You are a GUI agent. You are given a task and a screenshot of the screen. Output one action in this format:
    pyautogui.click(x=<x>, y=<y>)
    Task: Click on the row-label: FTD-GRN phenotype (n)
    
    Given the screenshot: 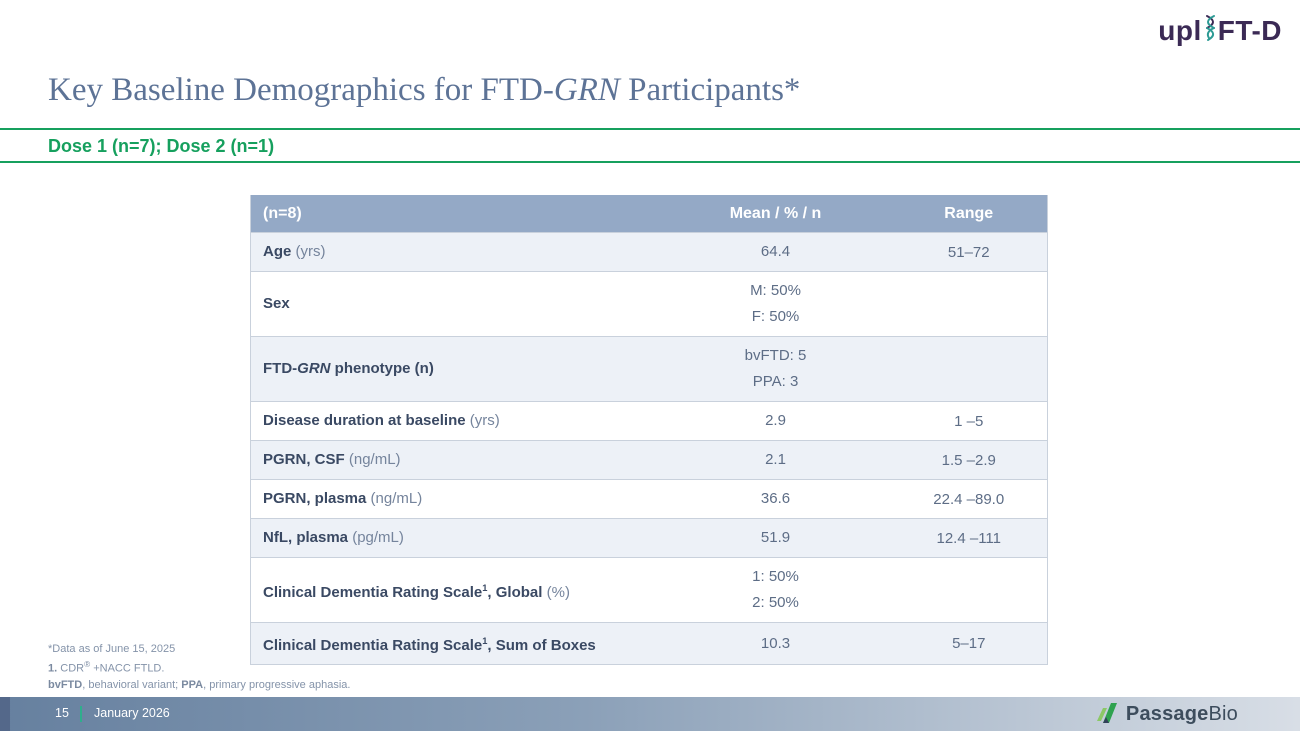 What is the action you would take?
    pyautogui.click(x=455, y=369)
    